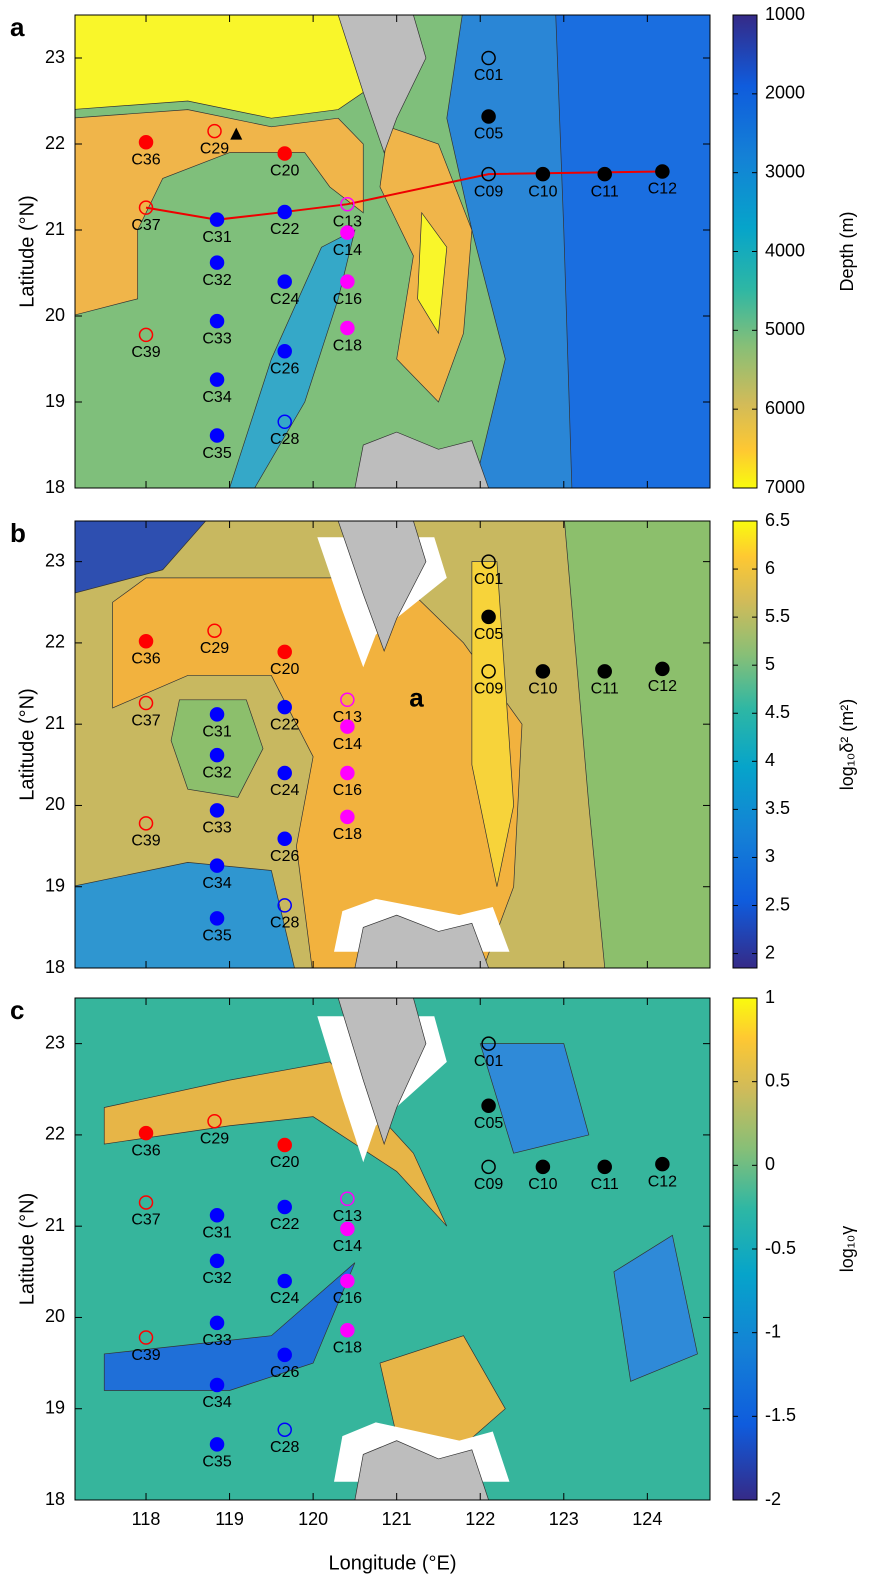  Describe the element at coordinates (785, 408) in the screenshot. I see `colorbar-tick-label: 6000` at that location.